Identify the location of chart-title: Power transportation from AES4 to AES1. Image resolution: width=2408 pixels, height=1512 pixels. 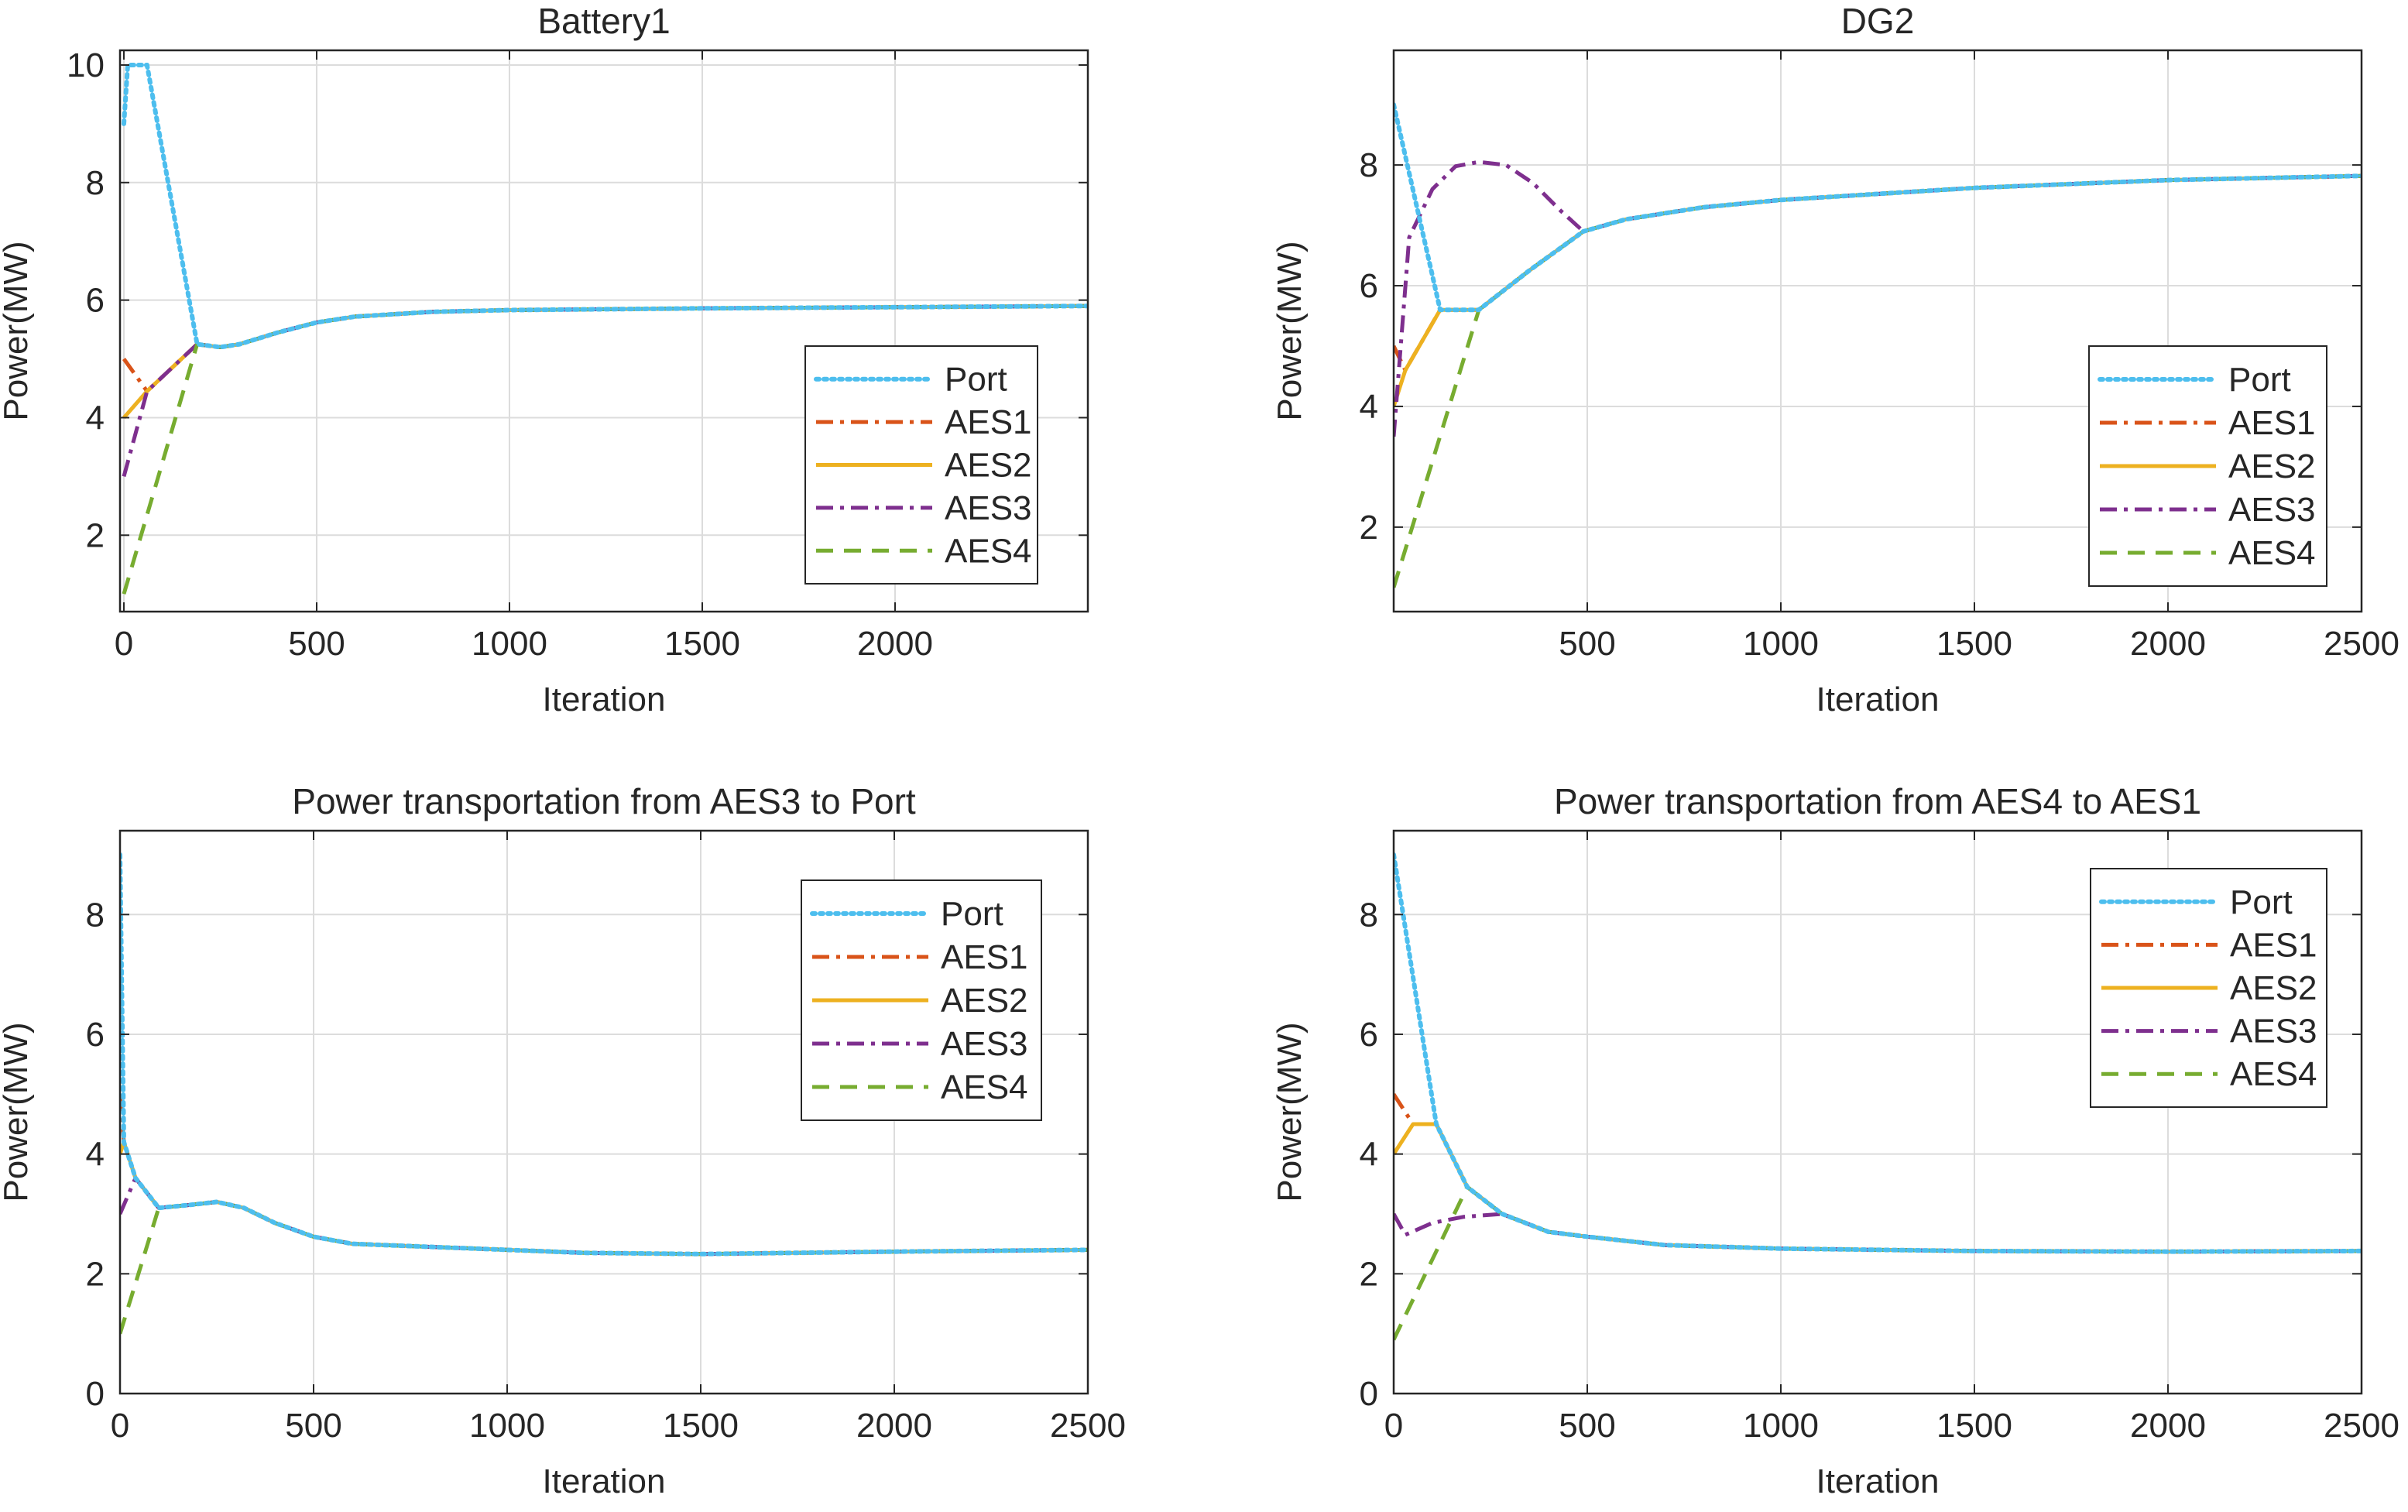
(1878, 801).